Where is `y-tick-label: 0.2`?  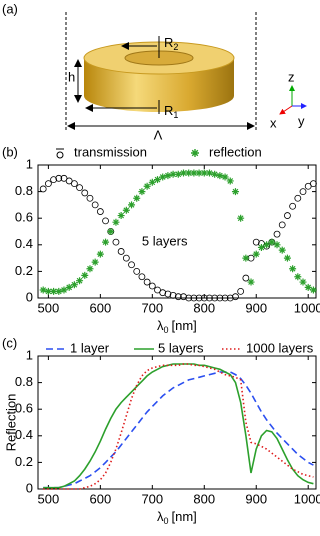
y-tick-label: 0.2 is located at coordinates (24, 461).